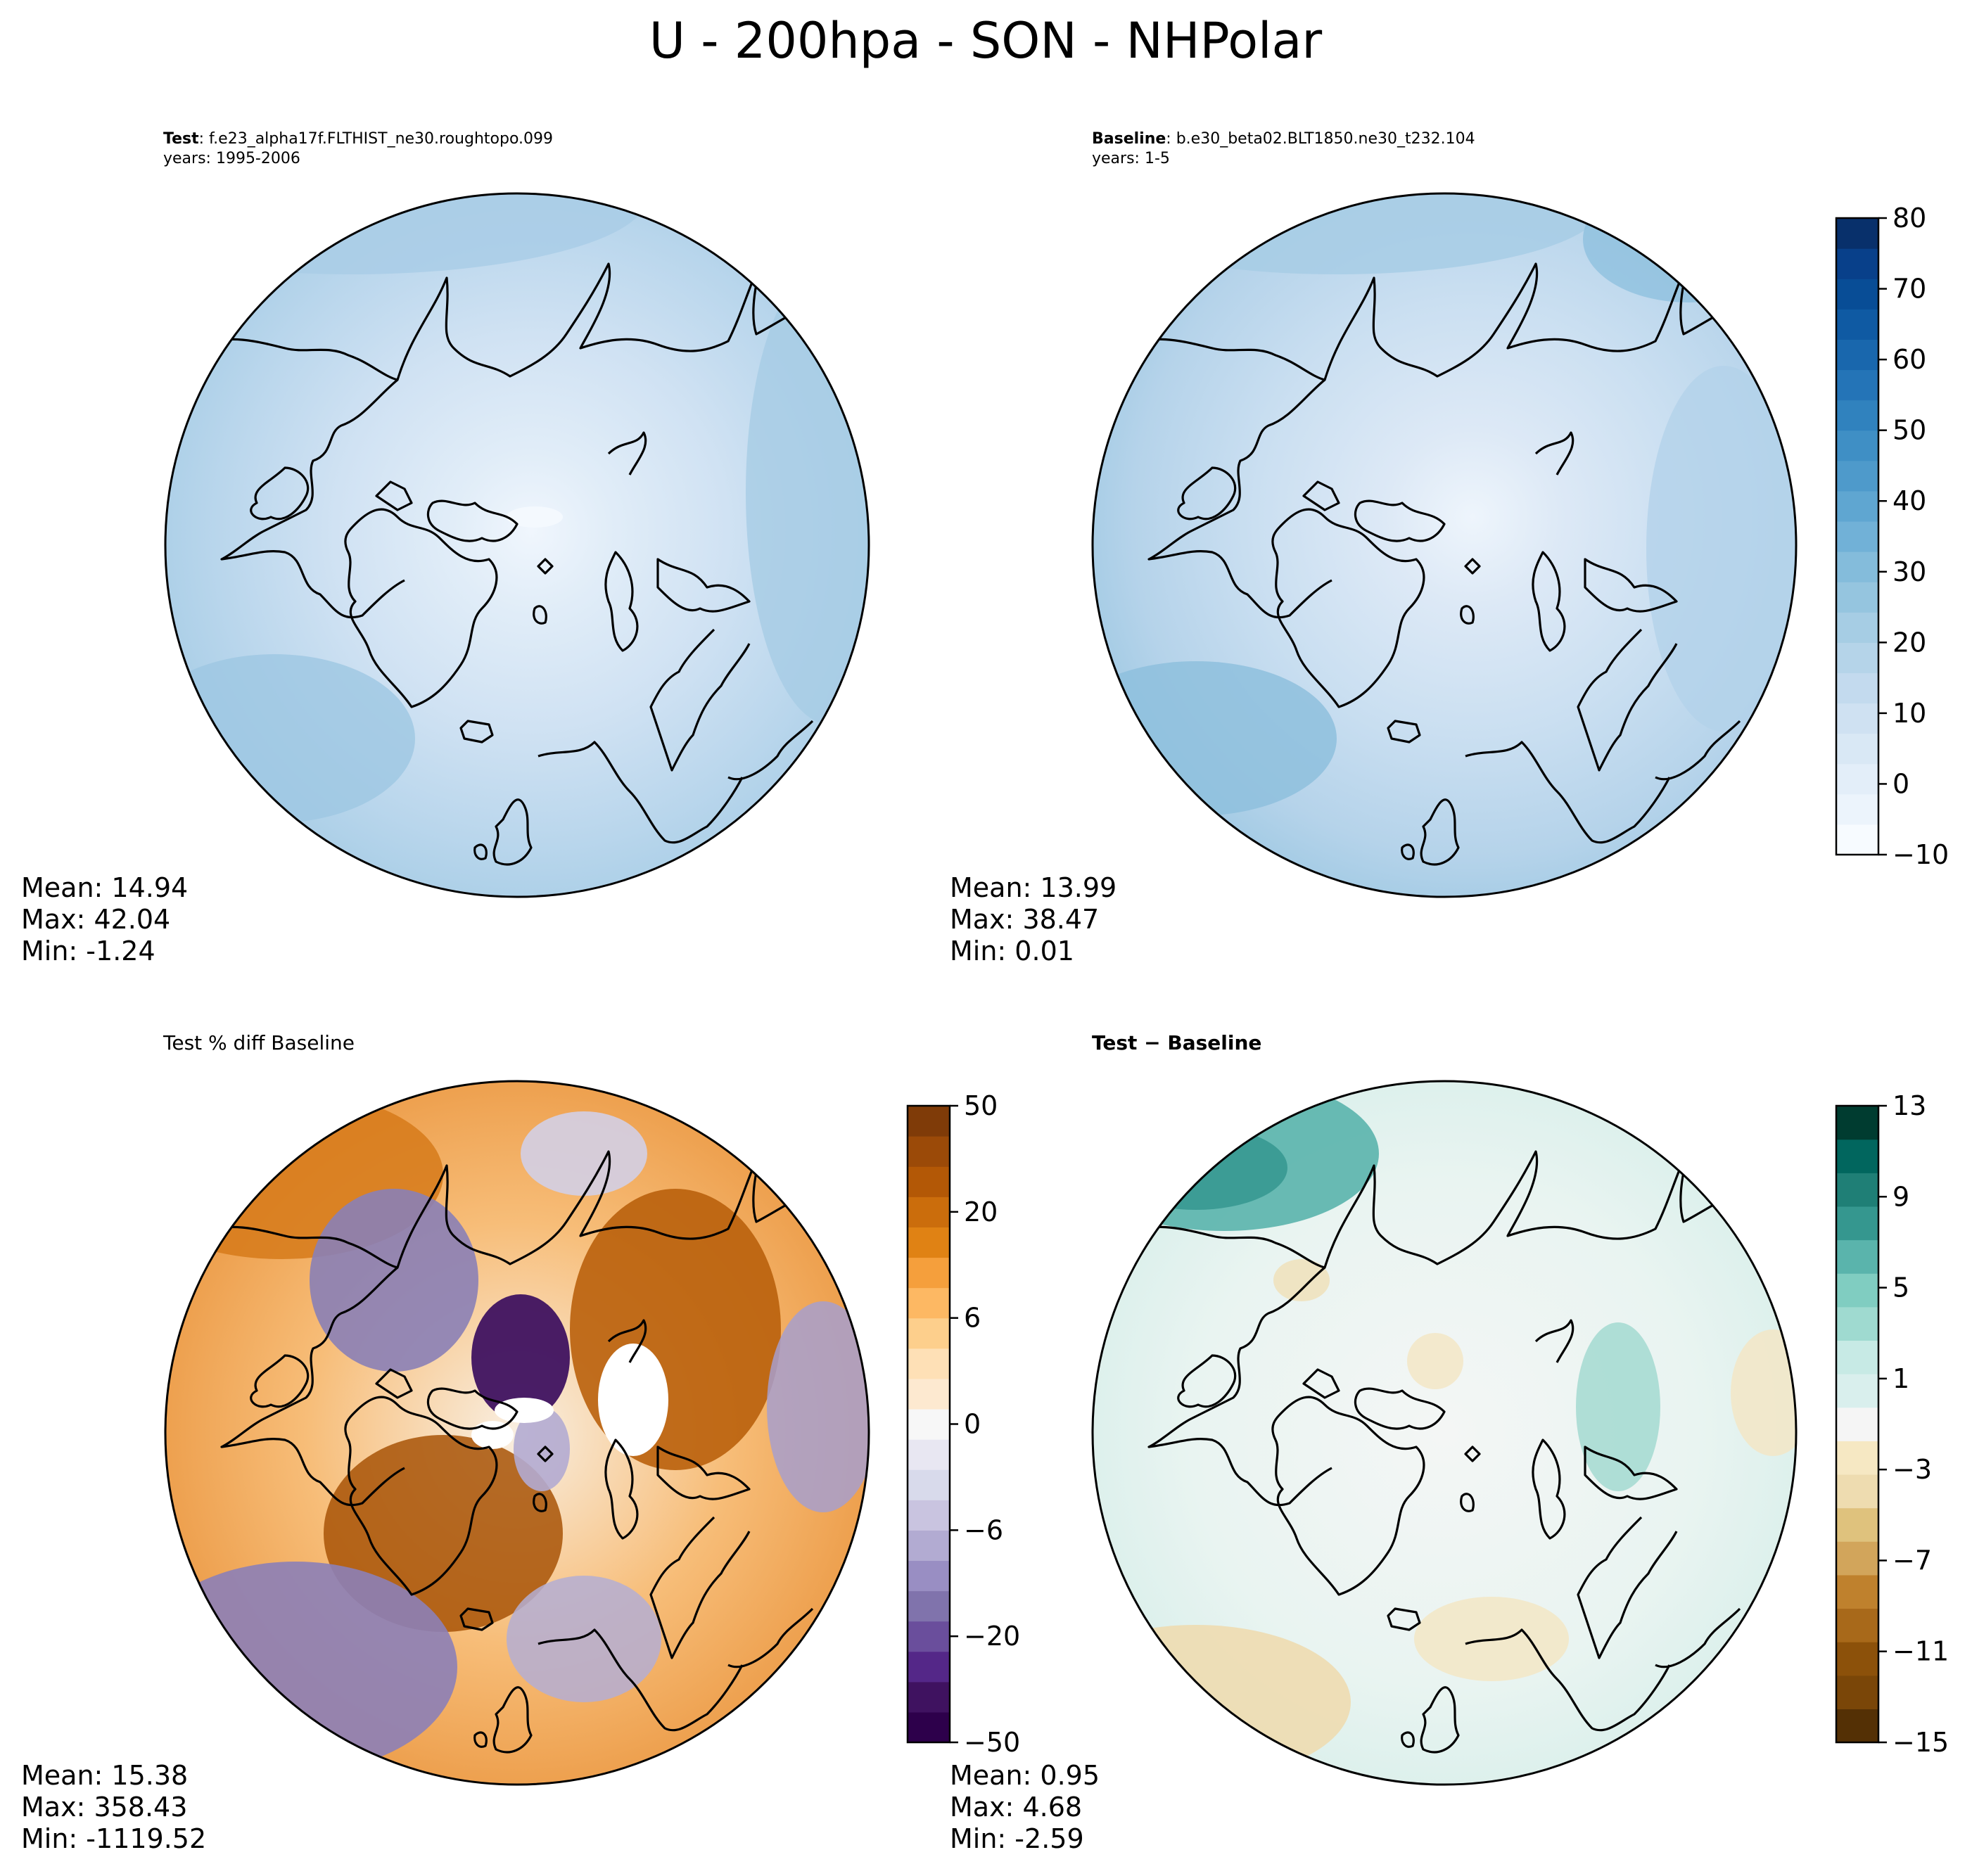 This screenshot has height=1876, width=1972. Describe the element at coordinates (1913, 1560) in the screenshot. I see `cb-diff-tick-label: −7` at that location.